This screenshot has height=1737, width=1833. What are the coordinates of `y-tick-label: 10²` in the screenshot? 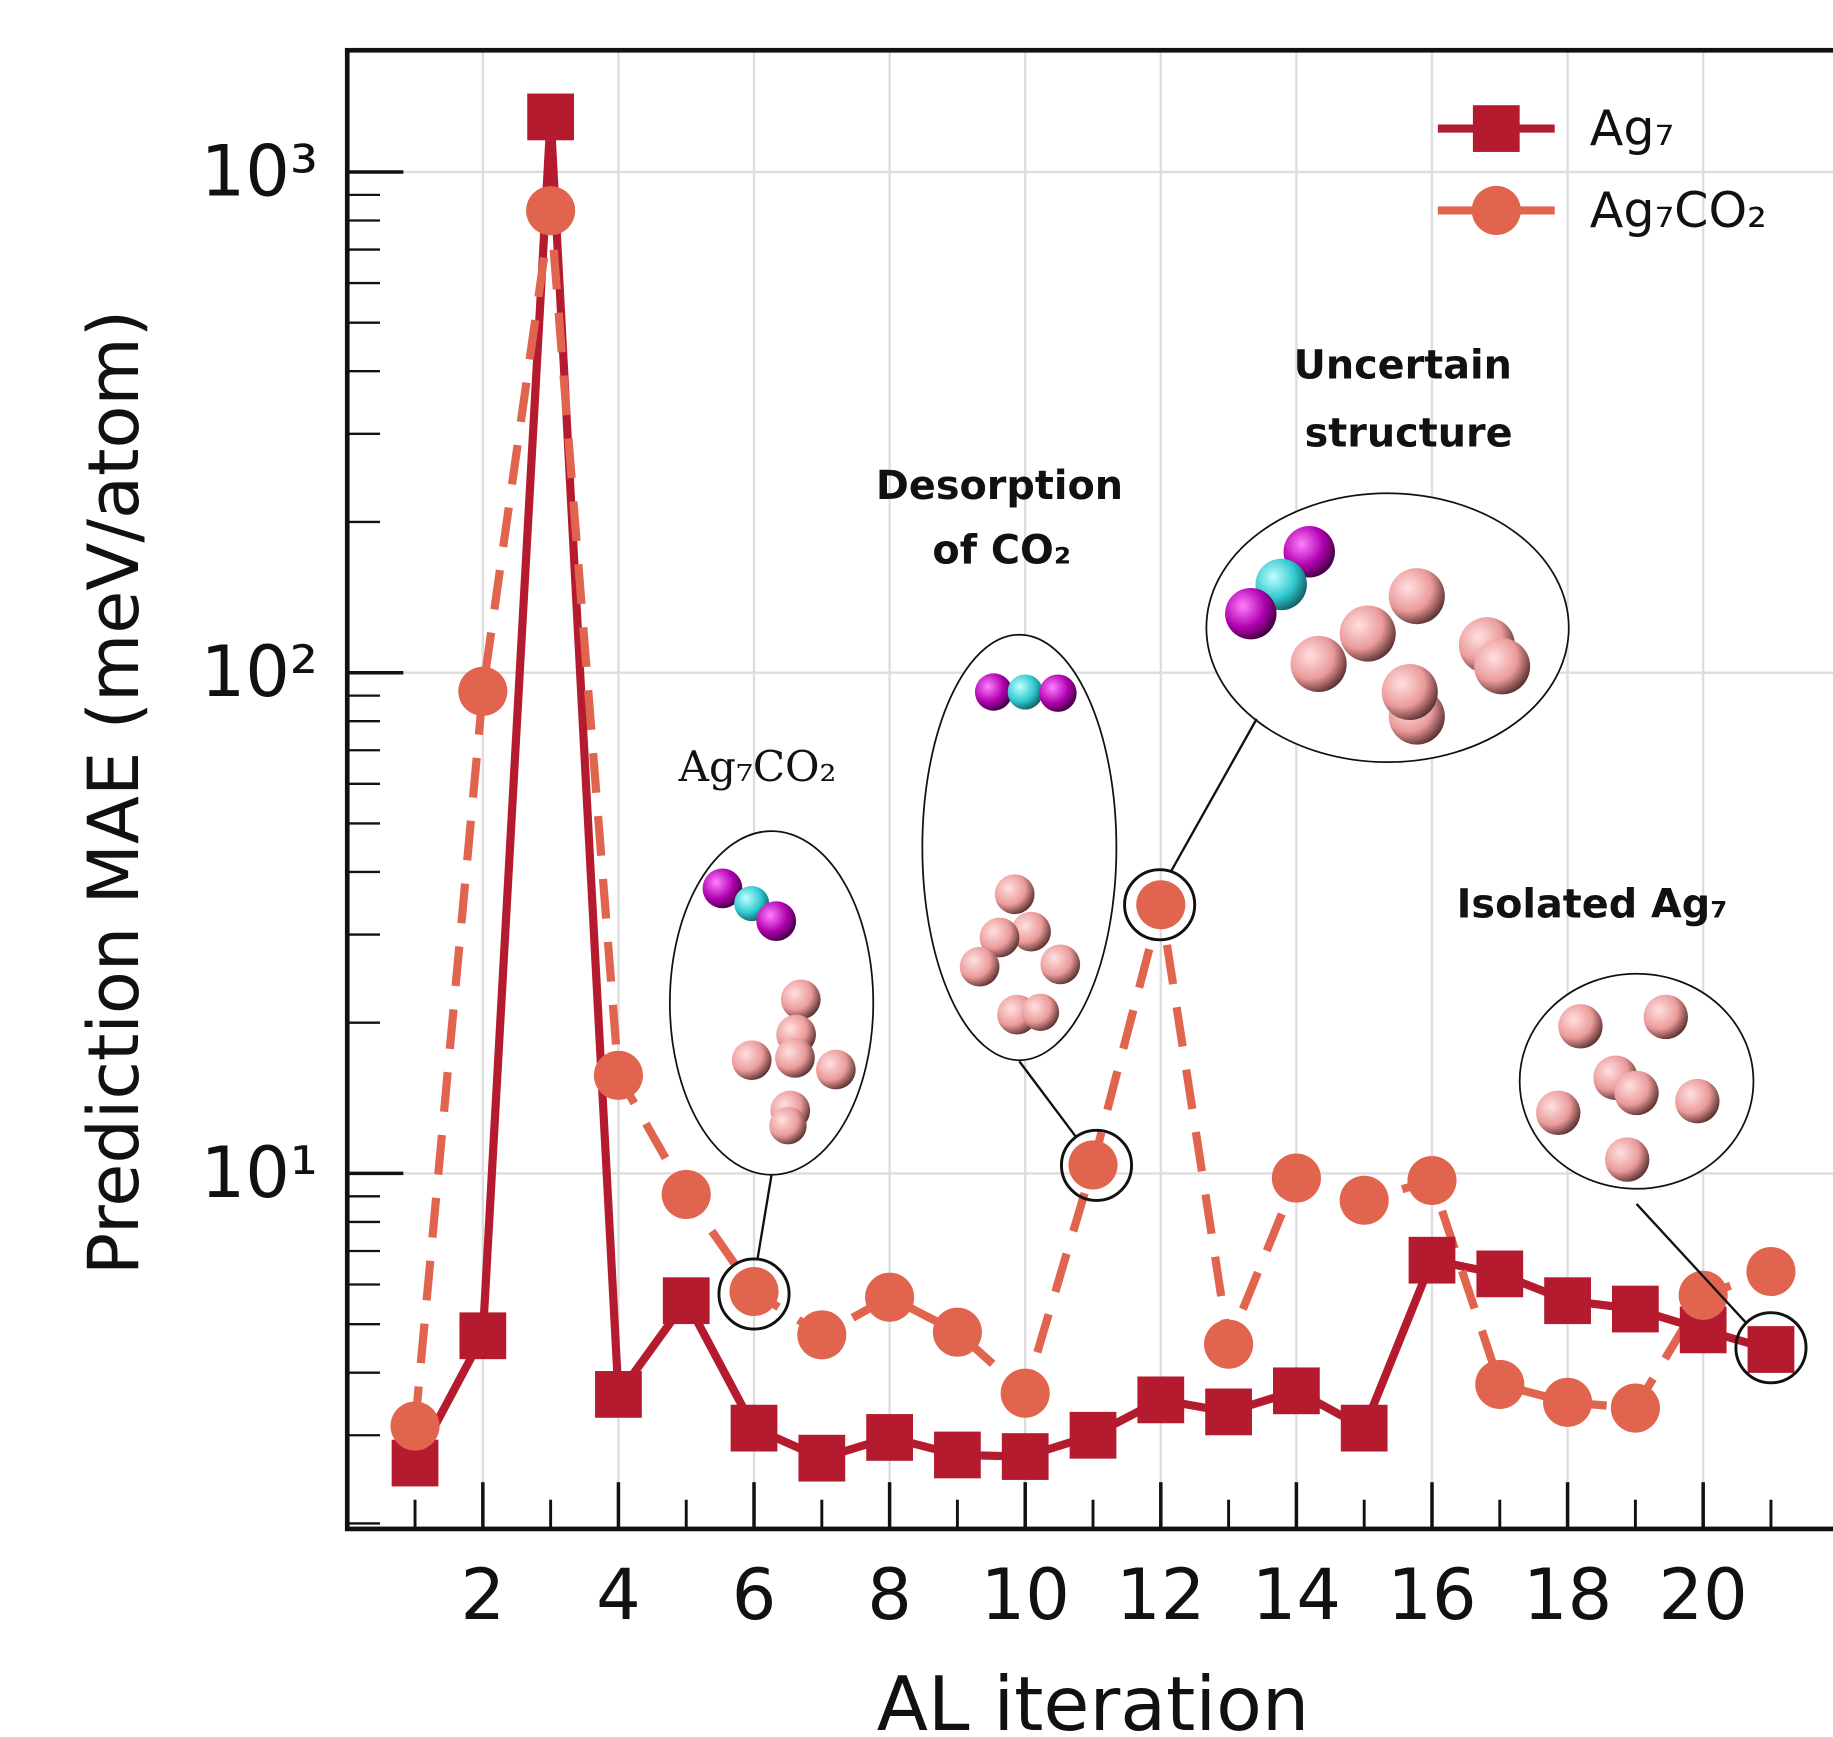 It's located at (259, 672).